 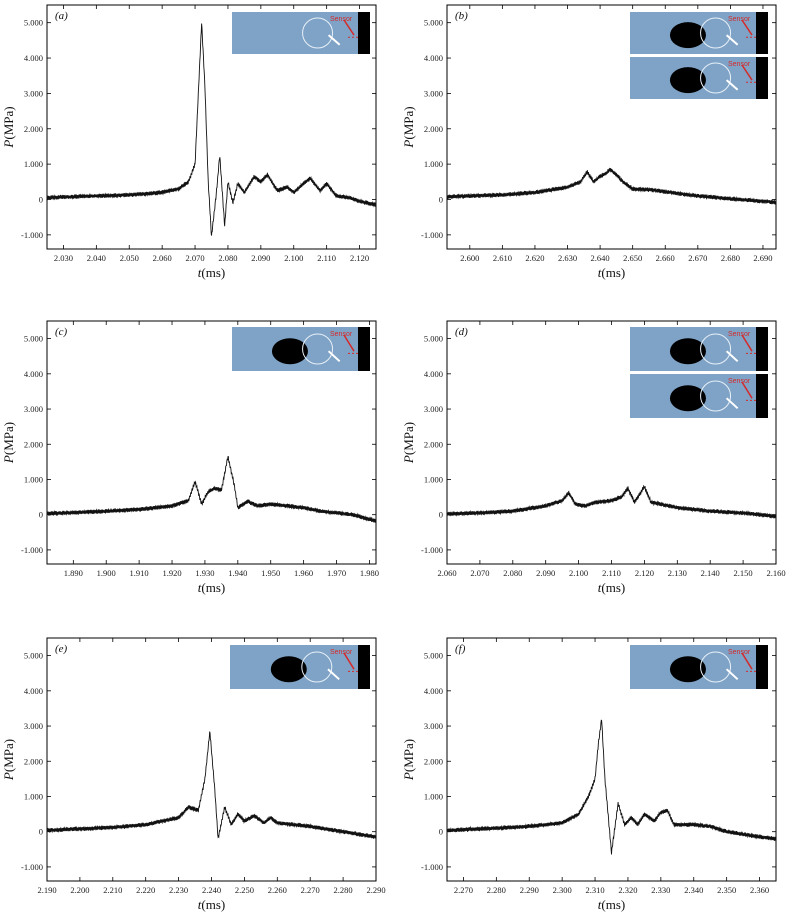 What do you see at coordinates (660, 890) in the screenshot?
I see `x-tick-label: 2.330` at bounding box center [660, 890].